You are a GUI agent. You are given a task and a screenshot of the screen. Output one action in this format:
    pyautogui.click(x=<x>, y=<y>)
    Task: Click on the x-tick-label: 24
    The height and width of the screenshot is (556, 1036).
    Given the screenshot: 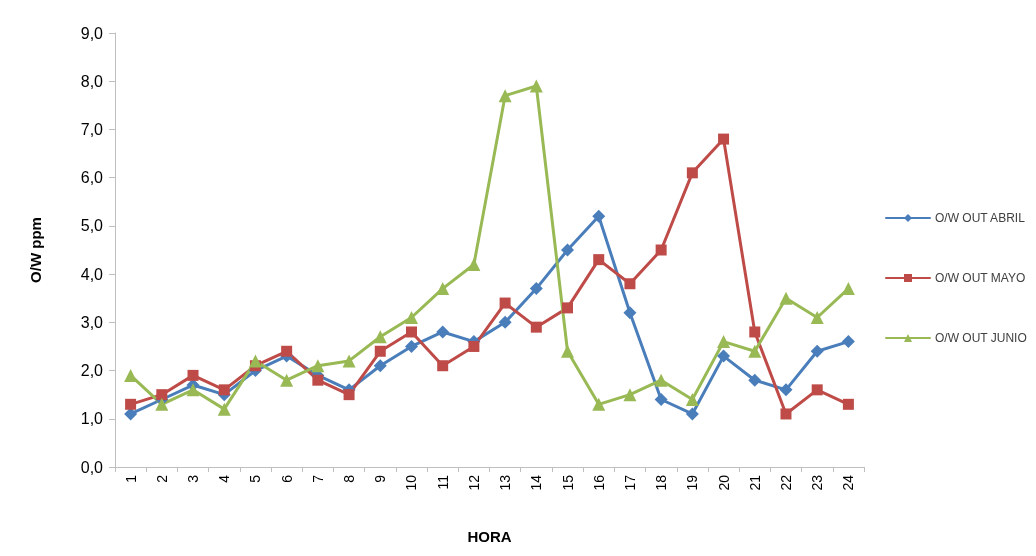 What is the action you would take?
    pyautogui.click(x=848, y=482)
    